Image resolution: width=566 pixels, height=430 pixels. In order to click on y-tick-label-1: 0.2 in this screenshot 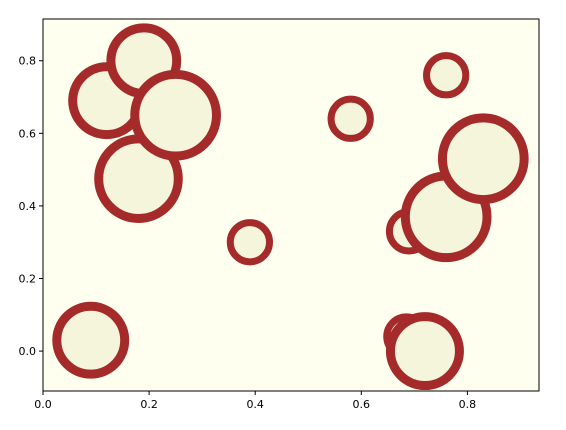, I will do `click(28, 278)`.